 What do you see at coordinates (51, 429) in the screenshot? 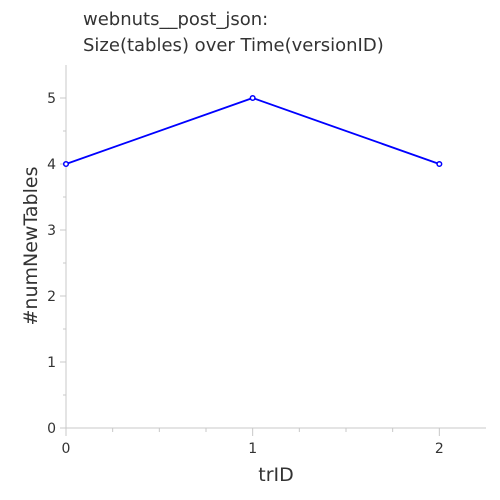
I see `y-tick-label: 0` at bounding box center [51, 429].